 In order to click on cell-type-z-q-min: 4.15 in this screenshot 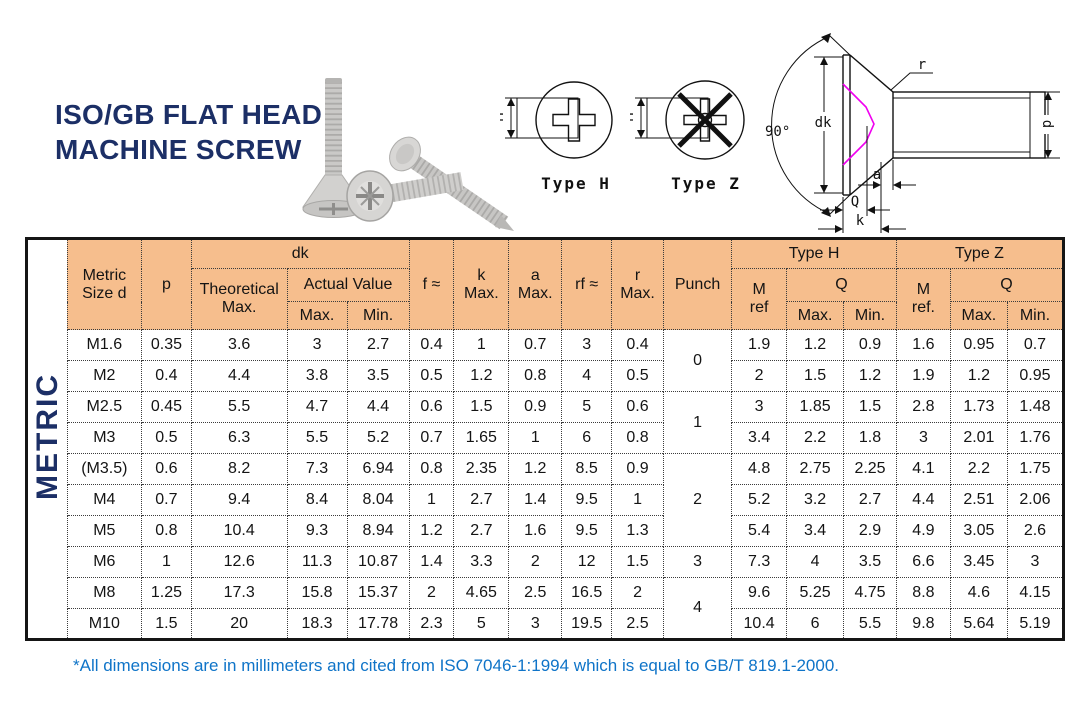, I will do `click(1035, 593)`.